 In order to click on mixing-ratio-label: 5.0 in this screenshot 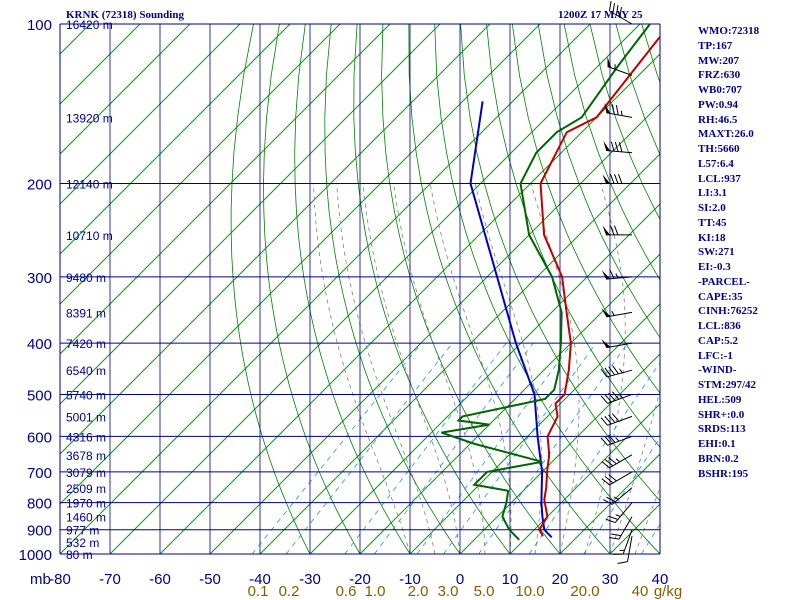, I will do `click(484, 591)`.